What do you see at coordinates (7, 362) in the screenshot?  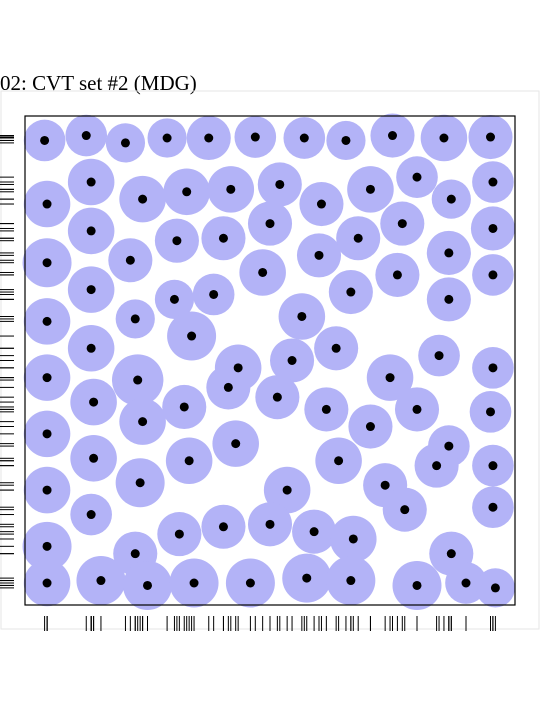 I see `y-projection-rug` at bounding box center [7, 362].